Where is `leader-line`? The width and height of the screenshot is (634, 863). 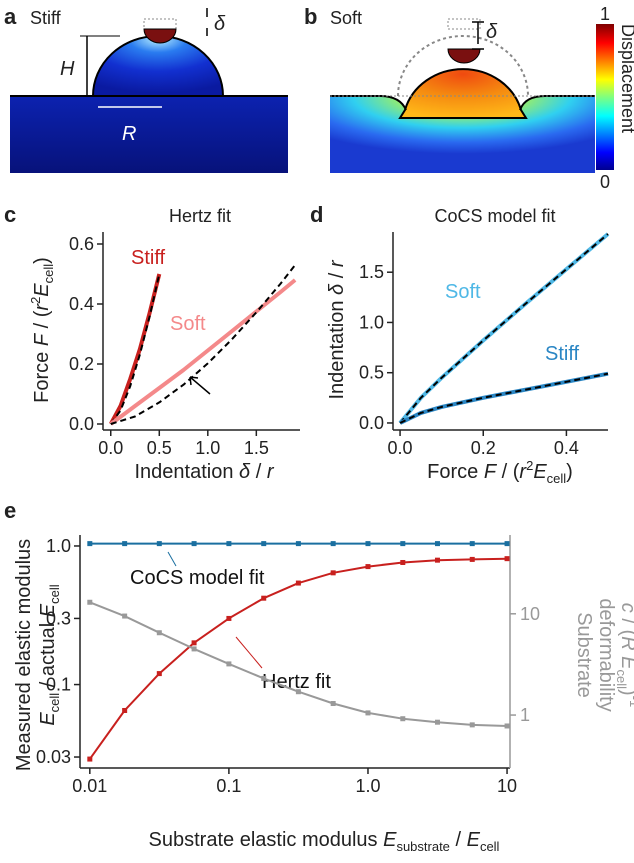 leader-line is located at coordinates (172, 559).